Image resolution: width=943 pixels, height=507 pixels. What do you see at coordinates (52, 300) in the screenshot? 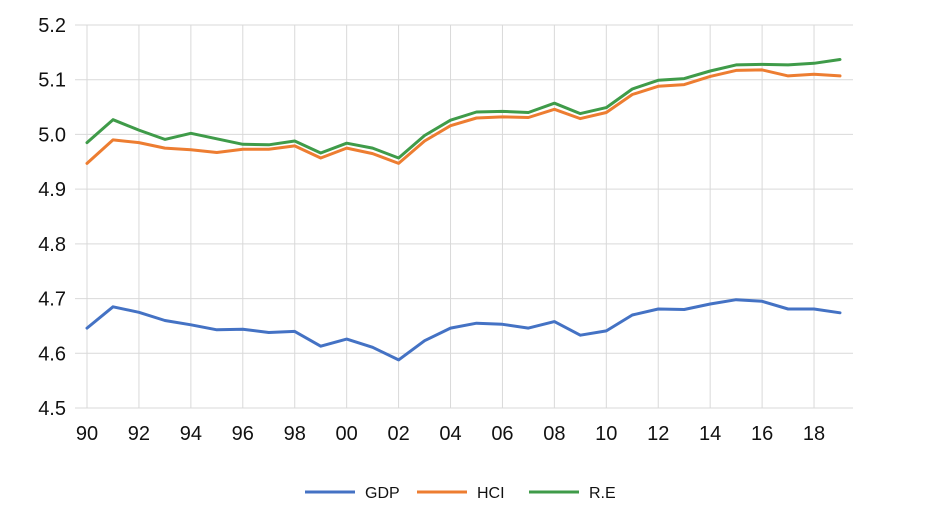
I see `y-tick-label: 4.7` at bounding box center [52, 300].